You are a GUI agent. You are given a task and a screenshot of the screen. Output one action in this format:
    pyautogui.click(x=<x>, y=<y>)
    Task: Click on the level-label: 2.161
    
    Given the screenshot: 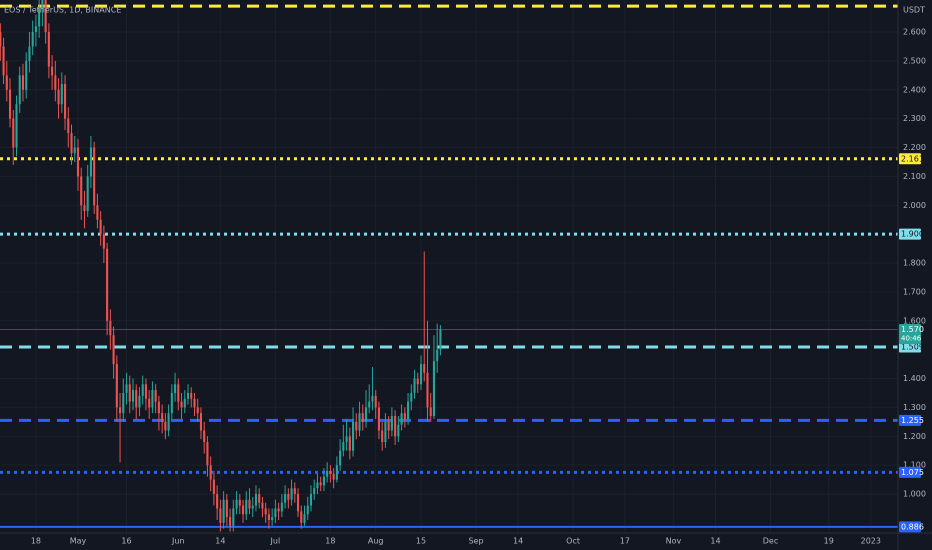 What is the action you would take?
    pyautogui.click(x=912, y=158)
    